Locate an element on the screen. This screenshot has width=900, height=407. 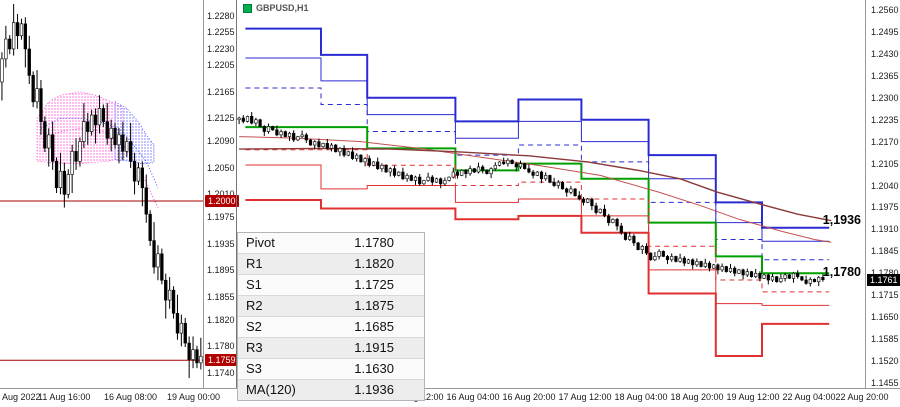
row-value: 1.1936 is located at coordinates (374, 389).